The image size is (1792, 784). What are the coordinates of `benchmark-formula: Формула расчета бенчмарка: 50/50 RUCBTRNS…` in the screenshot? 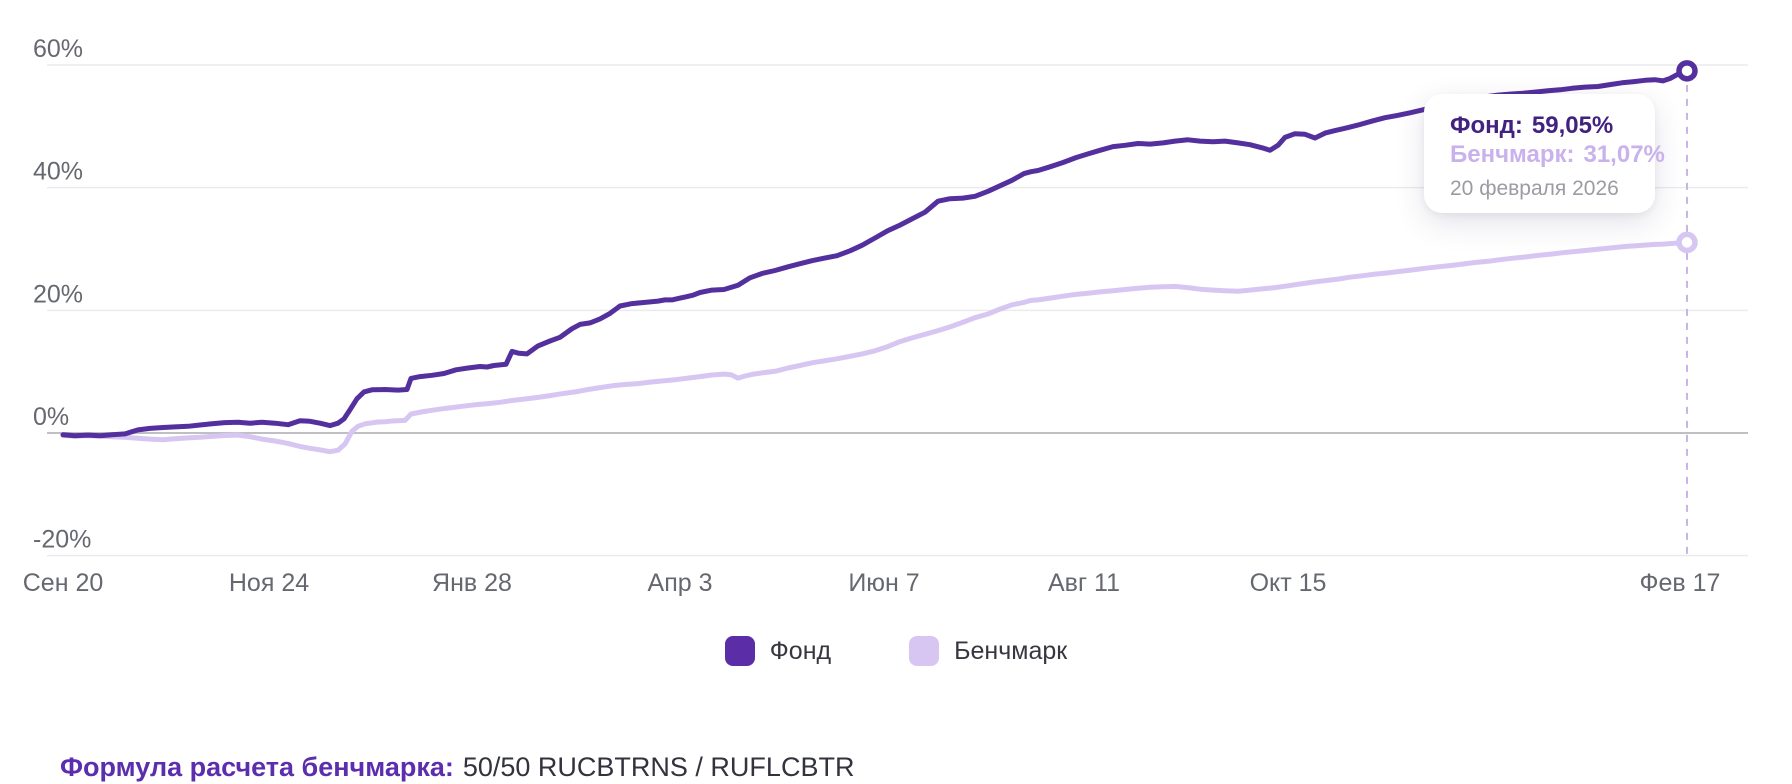 It's located at (457, 767).